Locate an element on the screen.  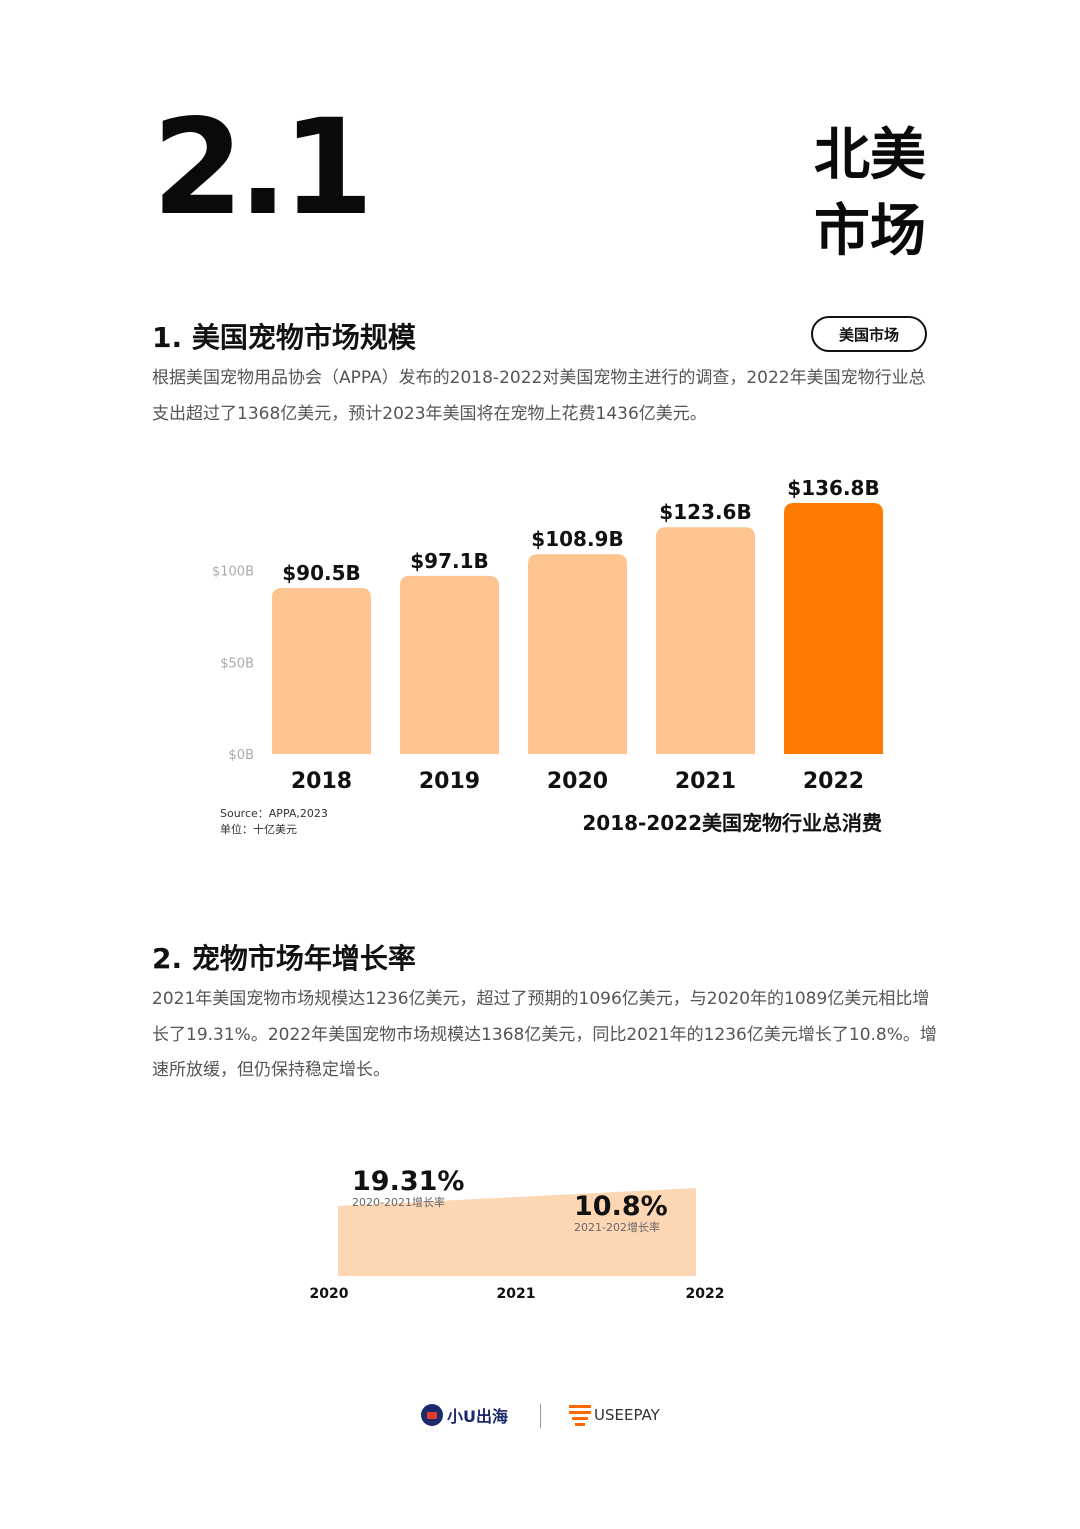
bar-value-label: $123.6B is located at coordinates (705, 512).